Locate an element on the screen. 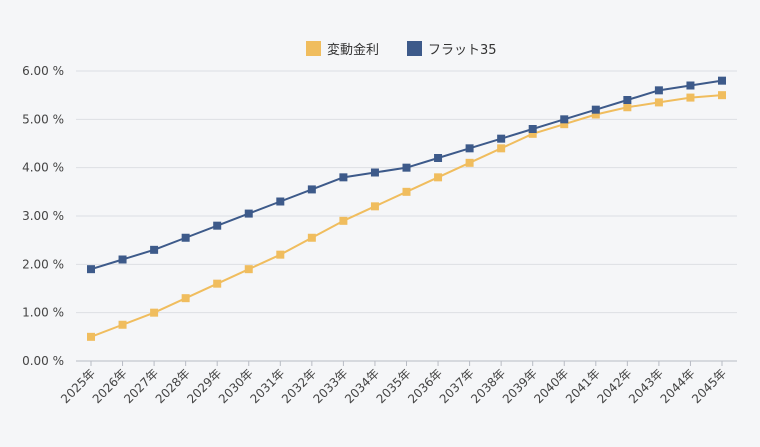  x-tick-label: 2044年 is located at coordinates (678, 386).